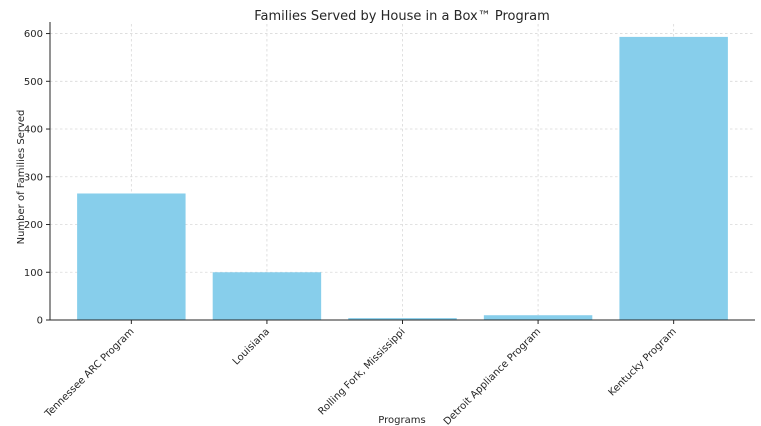 This screenshot has width=761, height=426. What do you see at coordinates (643, 362) in the screenshot?
I see `x-tick-label: Kentucky Program` at bounding box center [643, 362].